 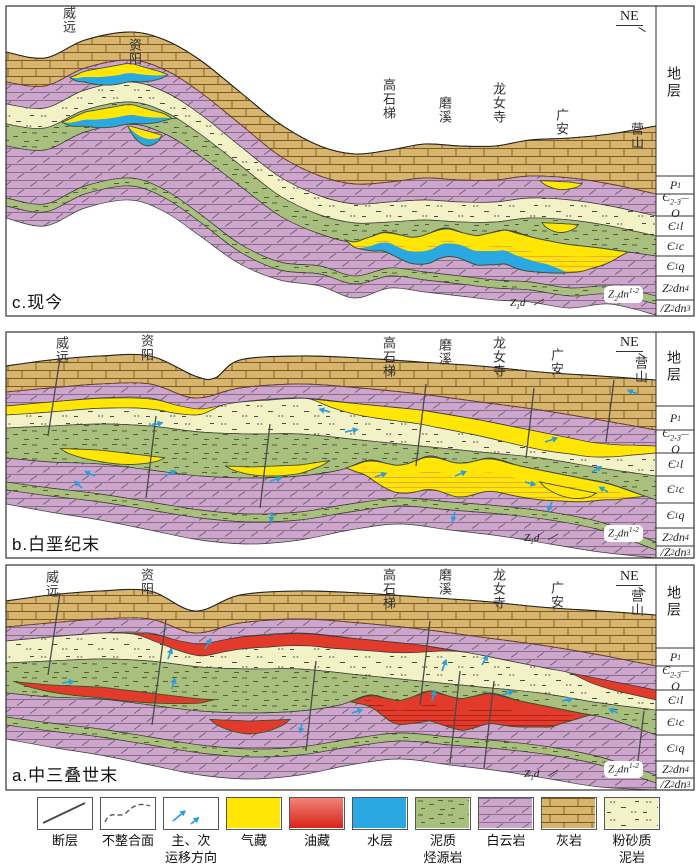 I want to click on location-label-1: 威远, so click(x=68, y=20).